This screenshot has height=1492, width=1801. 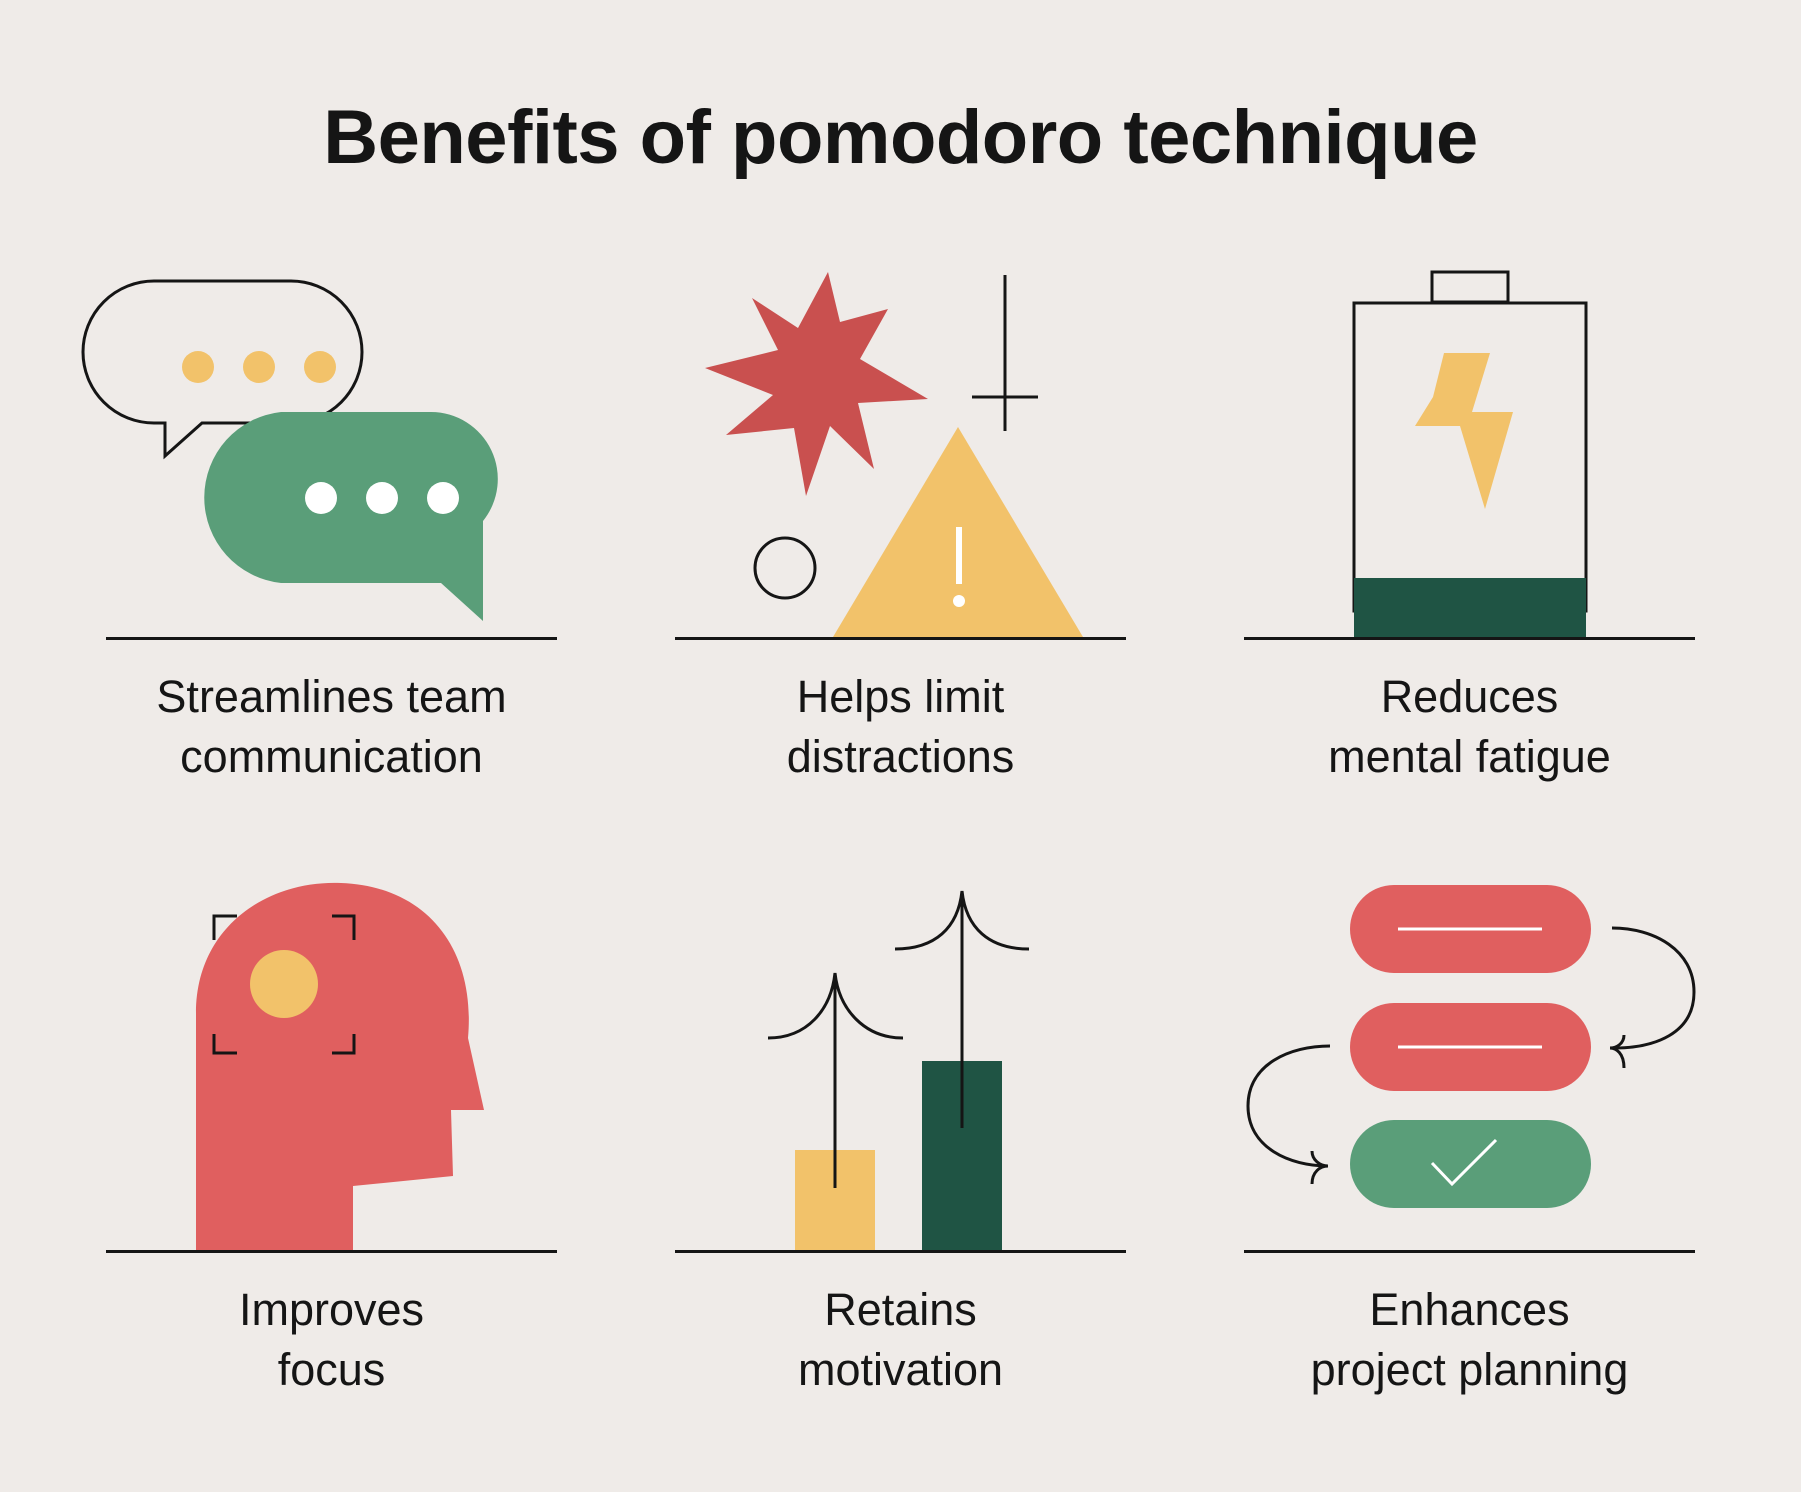 I want to click on benefit-label: Improves focus, so click(x=331, y=1339).